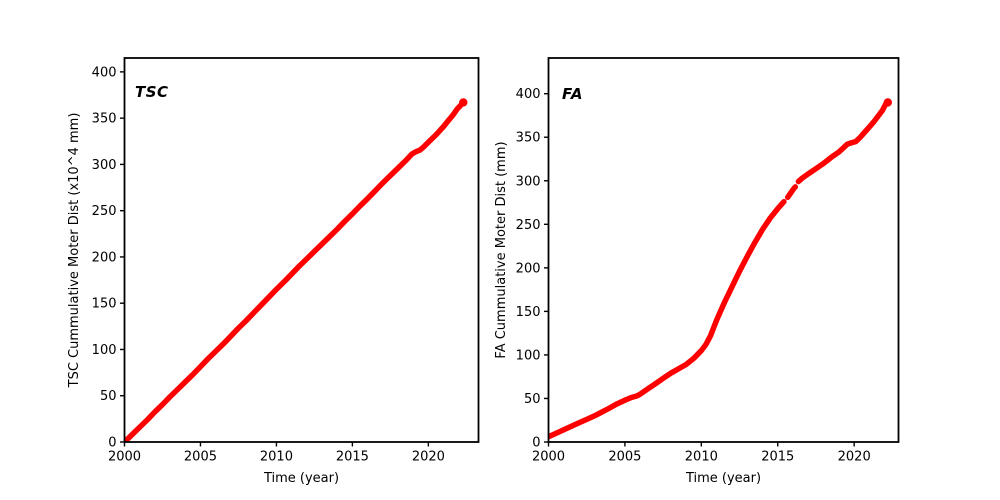  What do you see at coordinates (501, 249) in the screenshot?
I see `y-axis-label: FA Cummulative Moter Dist (mm)` at bounding box center [501, 249].